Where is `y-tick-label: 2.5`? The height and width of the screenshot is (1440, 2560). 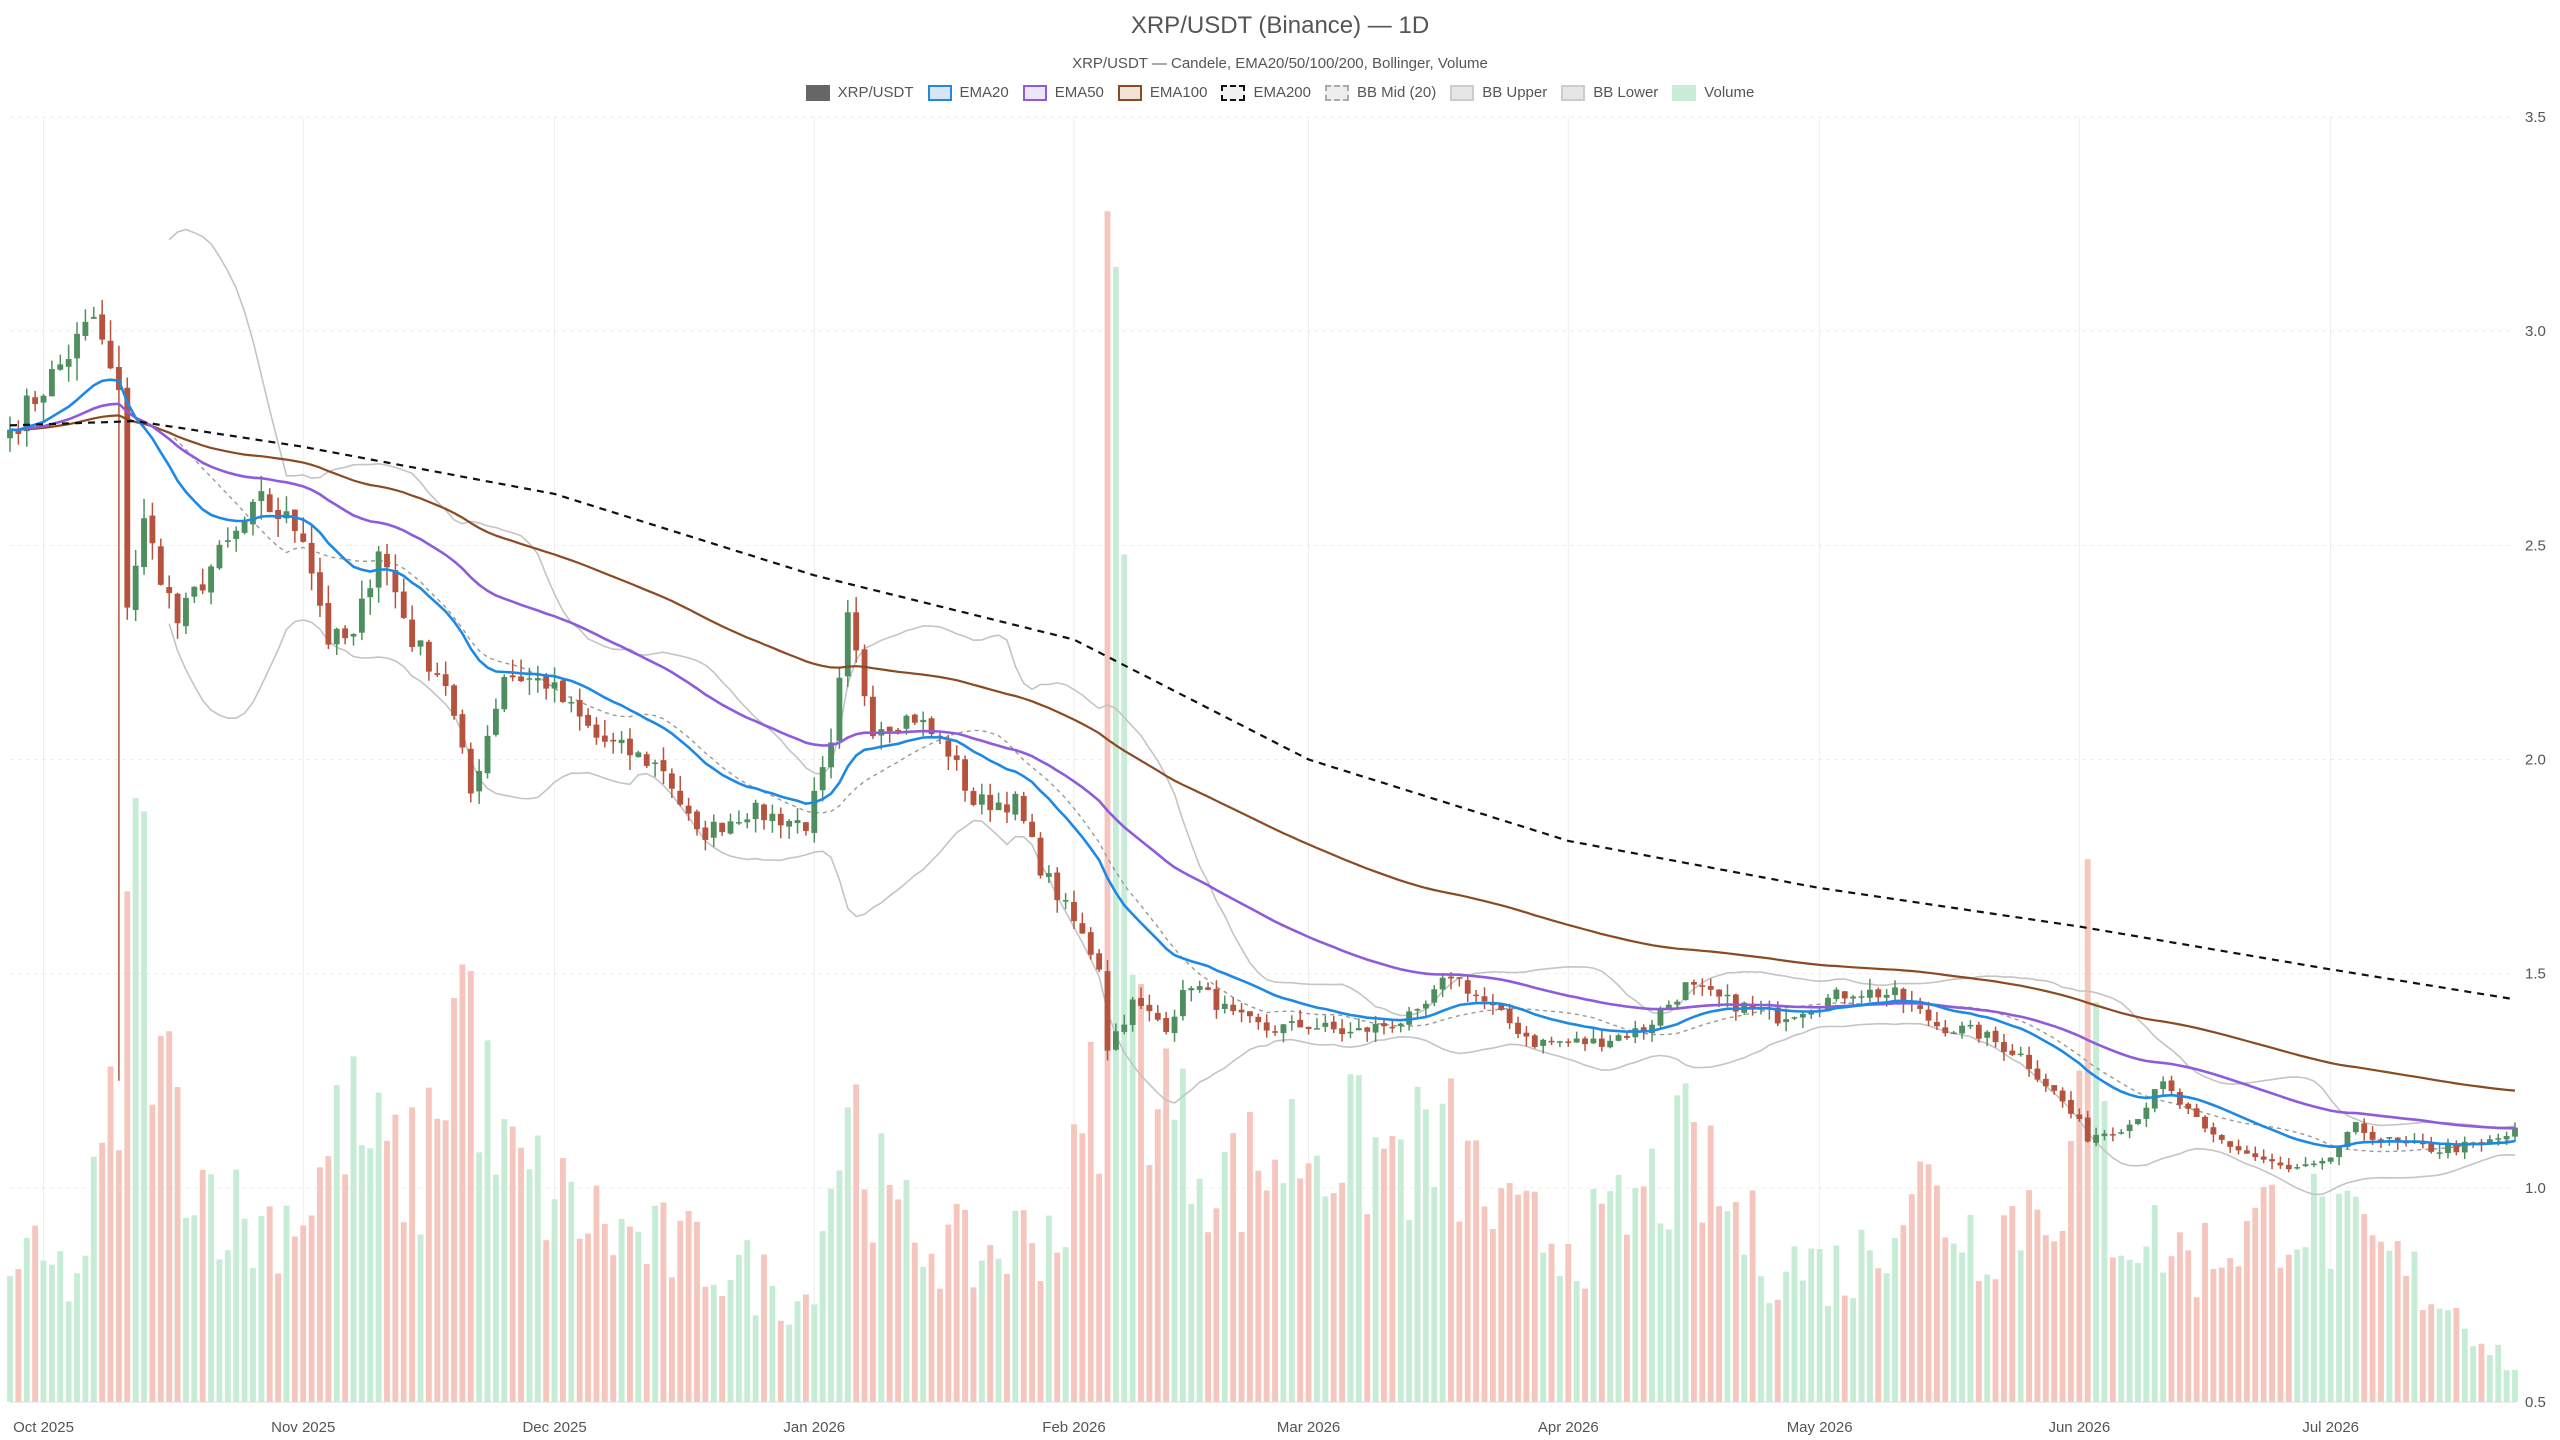
y-tick-label: 2.5 is located at coordinates (2535, 545).